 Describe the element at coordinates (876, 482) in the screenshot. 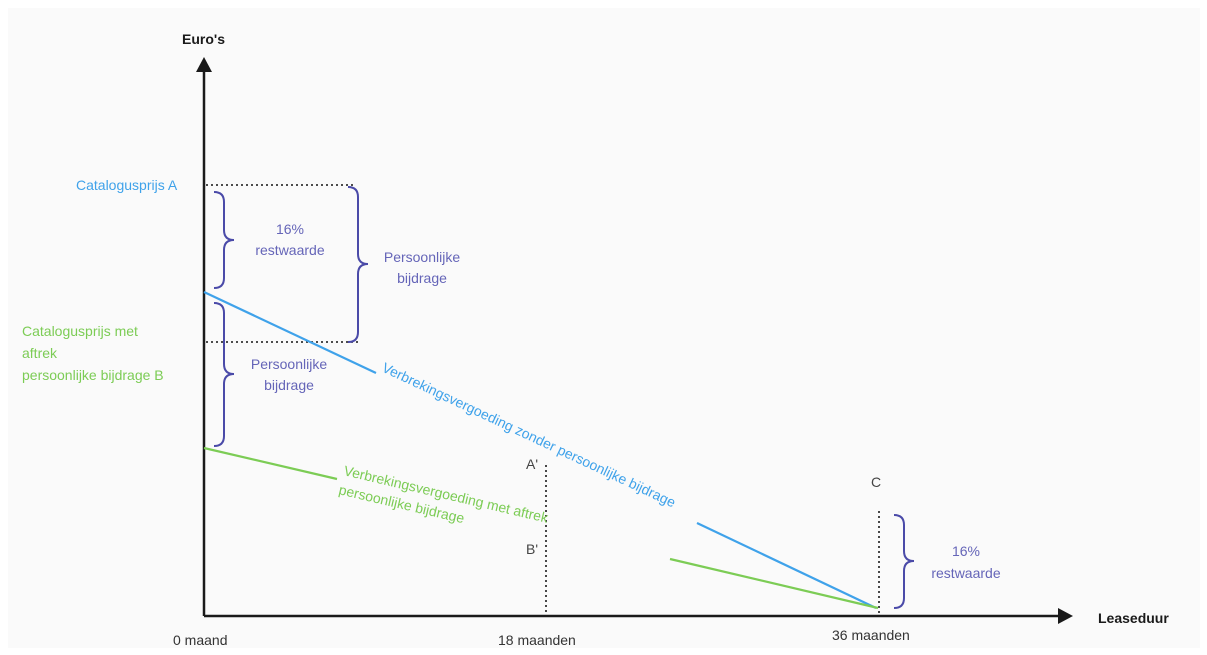

I see `label-c: C` at that location.